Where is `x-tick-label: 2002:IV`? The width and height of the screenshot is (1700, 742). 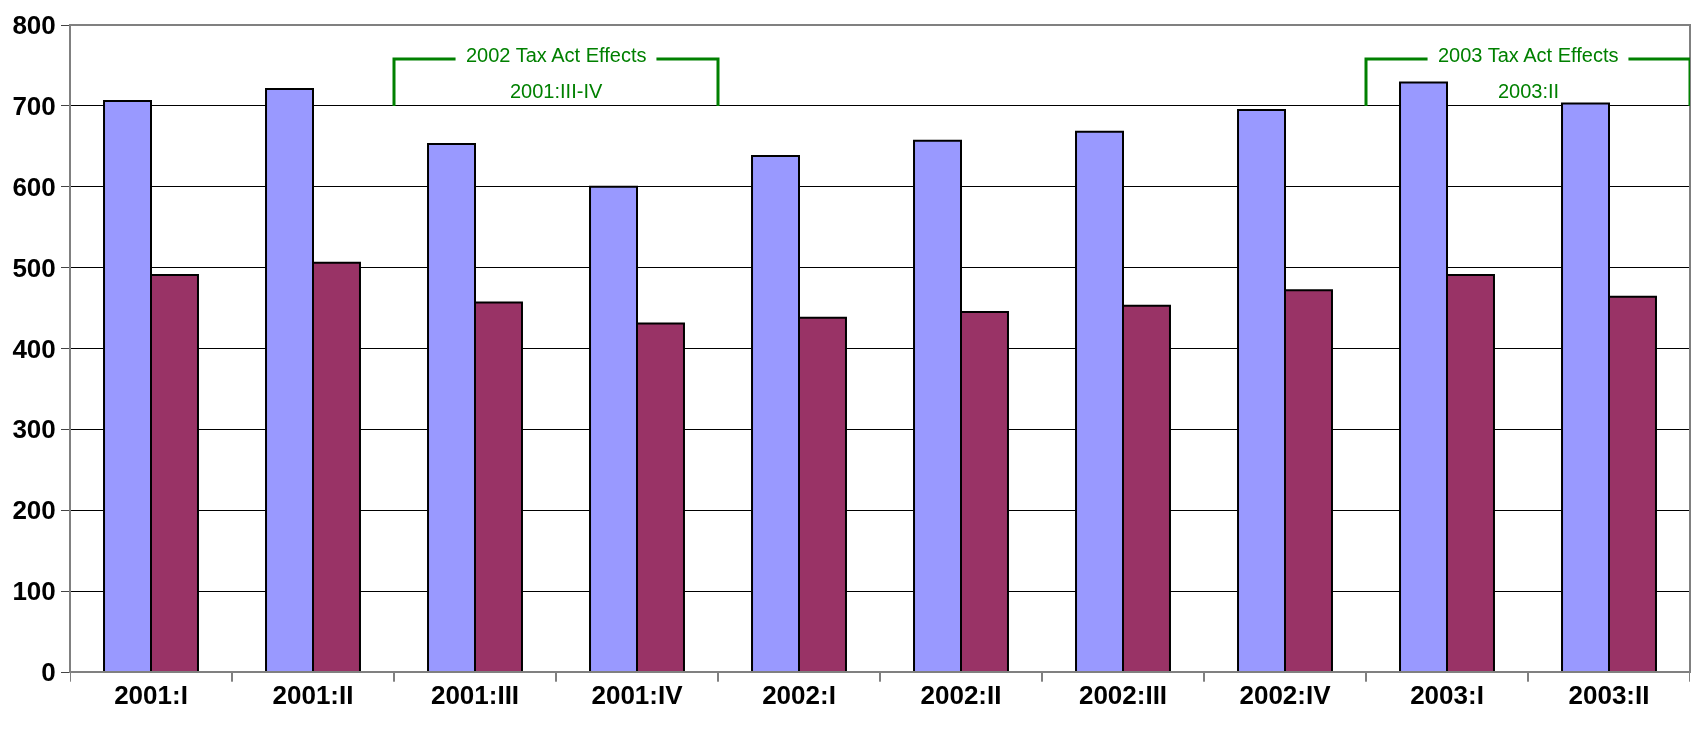 x-tick-label: 2002:IV is located at coordinates (1285, 695).